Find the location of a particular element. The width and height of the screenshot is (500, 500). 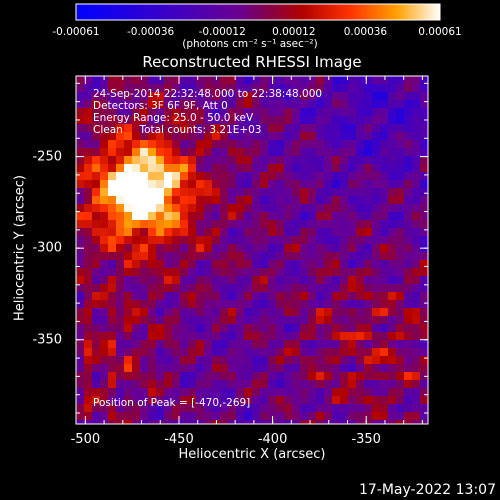

y-tick-label: -300 is located at coordinates (47, 248).